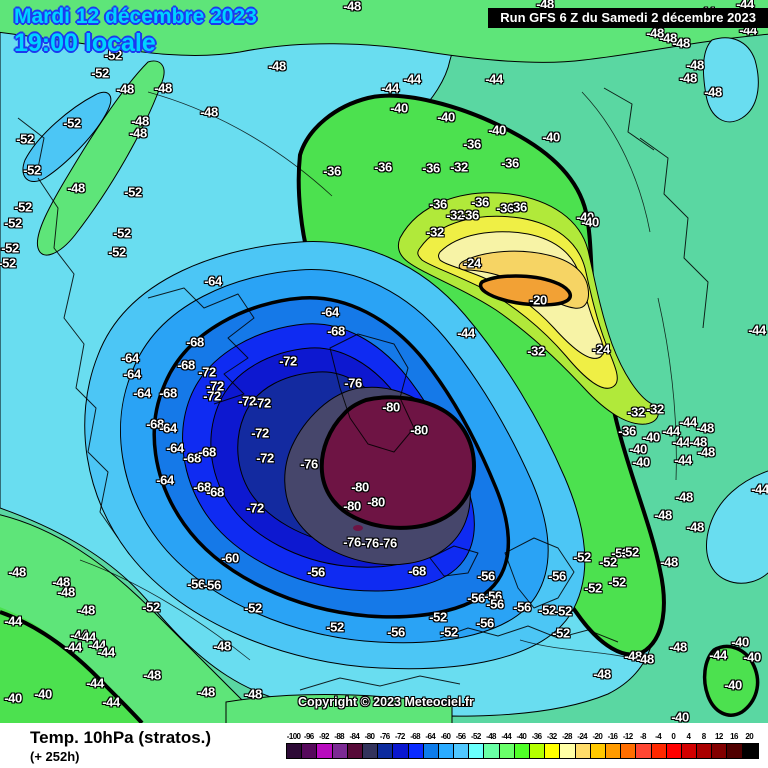  I want to click on valid-date: Mardi 12 décembre 2023, so click(135, 16).